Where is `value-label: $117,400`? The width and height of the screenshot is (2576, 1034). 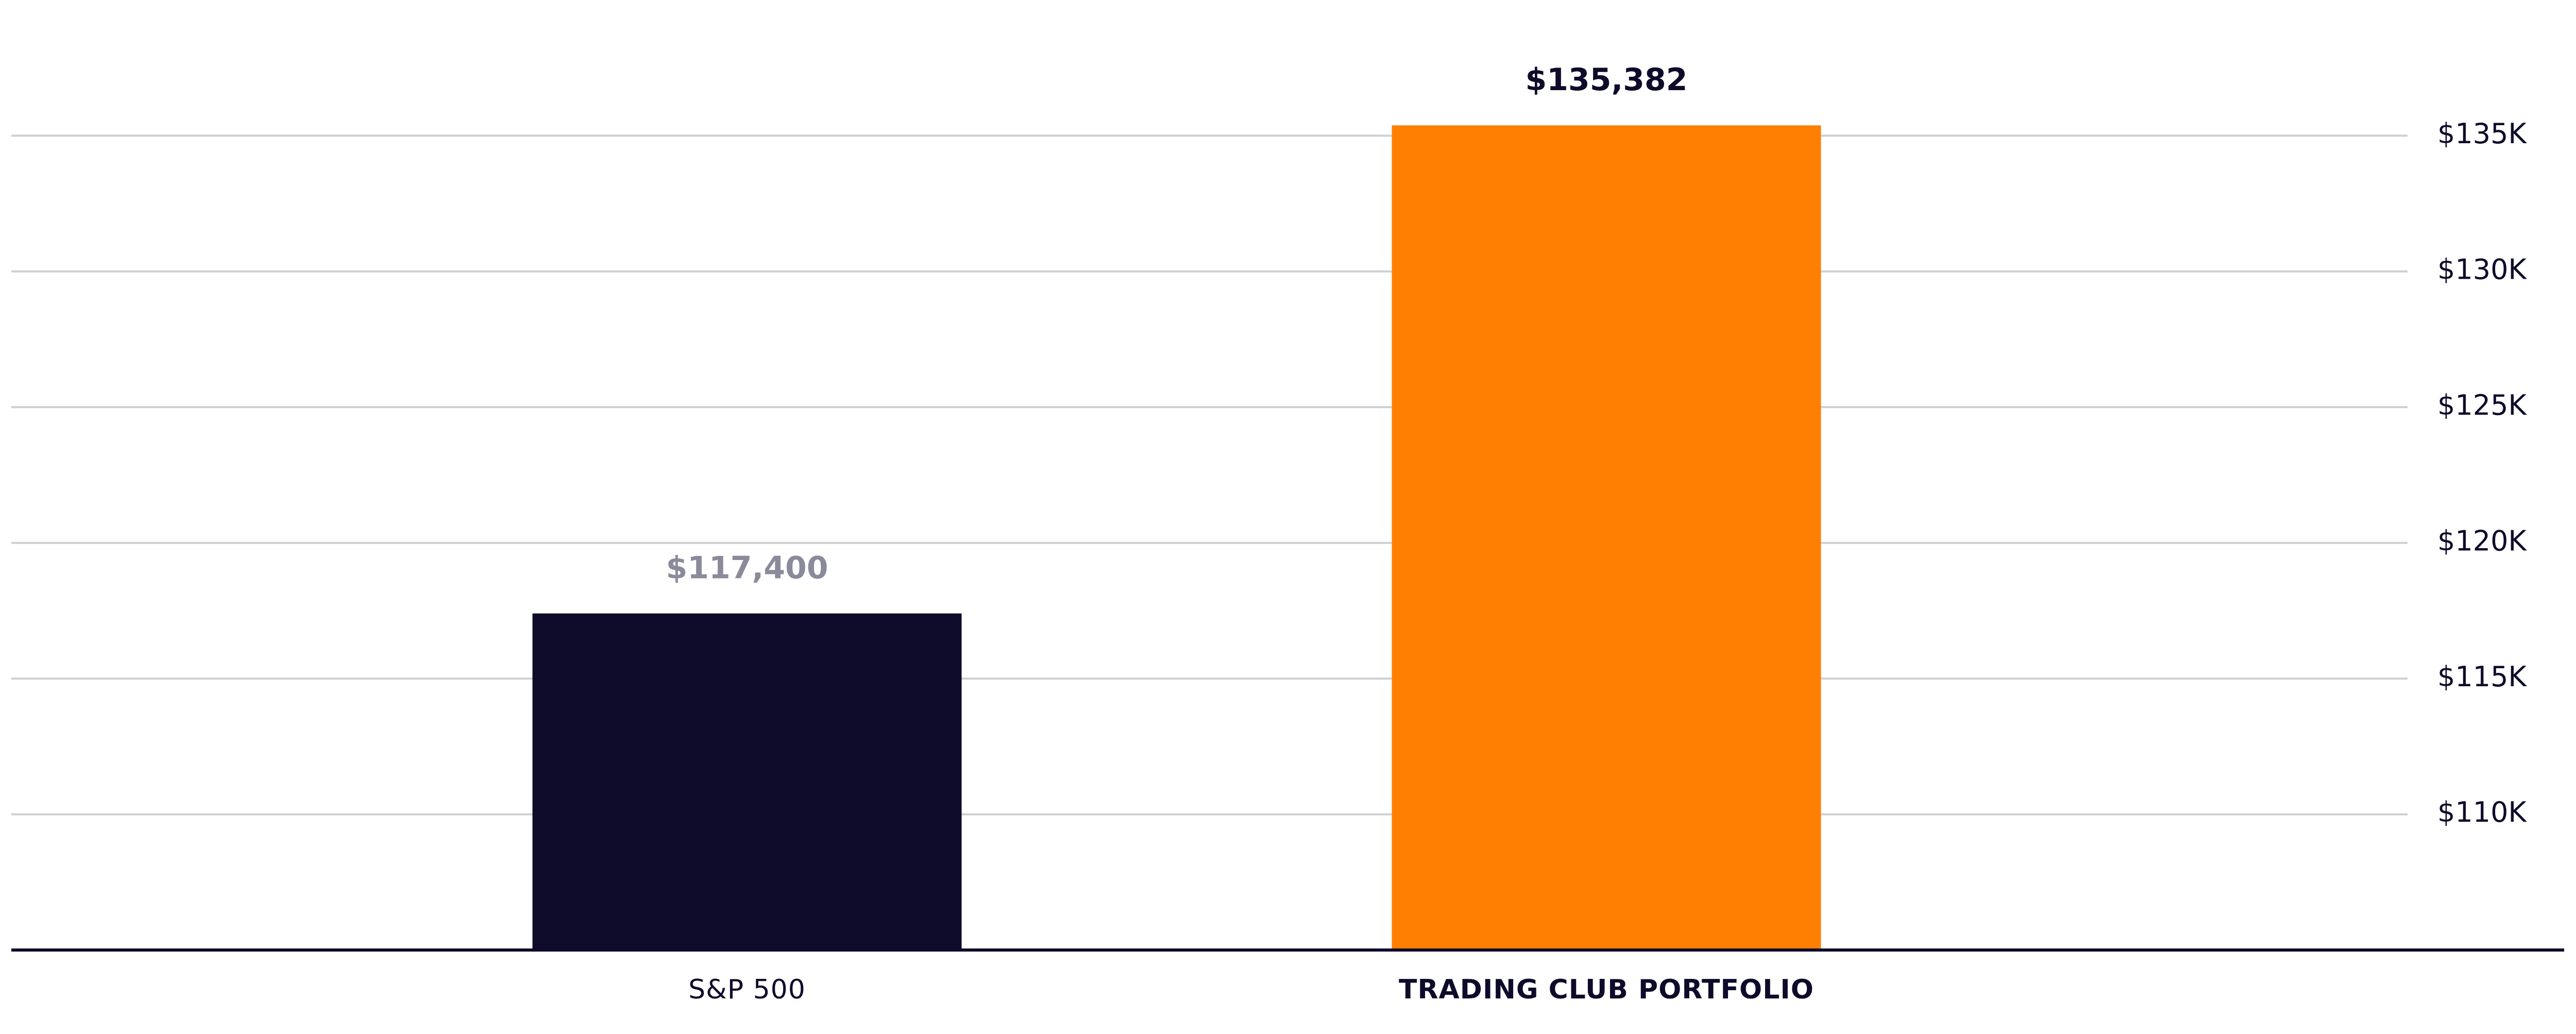 value-label: $117,400 is located at coordinates (747, 568).